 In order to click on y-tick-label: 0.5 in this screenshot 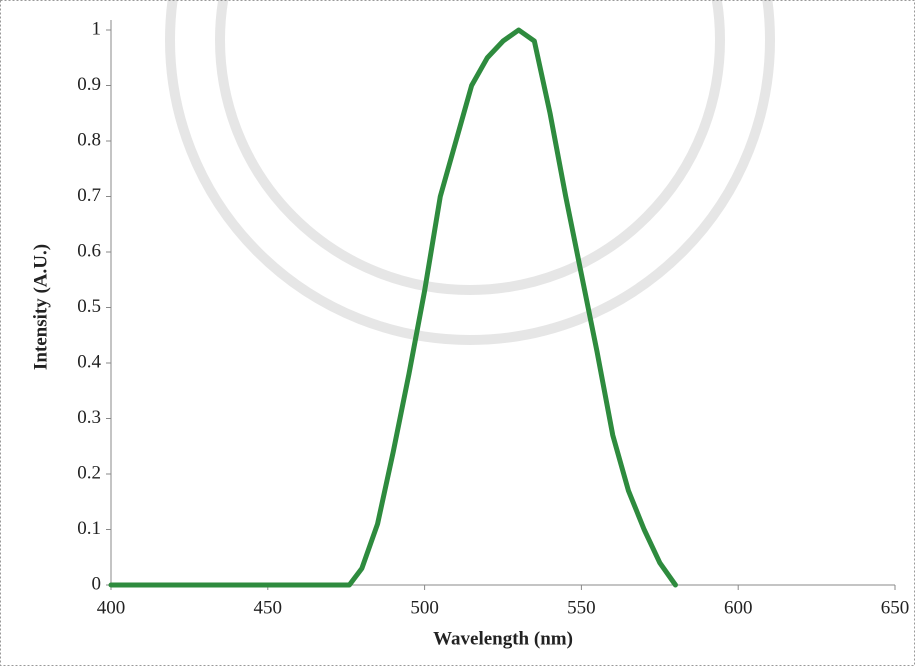, I will do `click(89, 306)`.